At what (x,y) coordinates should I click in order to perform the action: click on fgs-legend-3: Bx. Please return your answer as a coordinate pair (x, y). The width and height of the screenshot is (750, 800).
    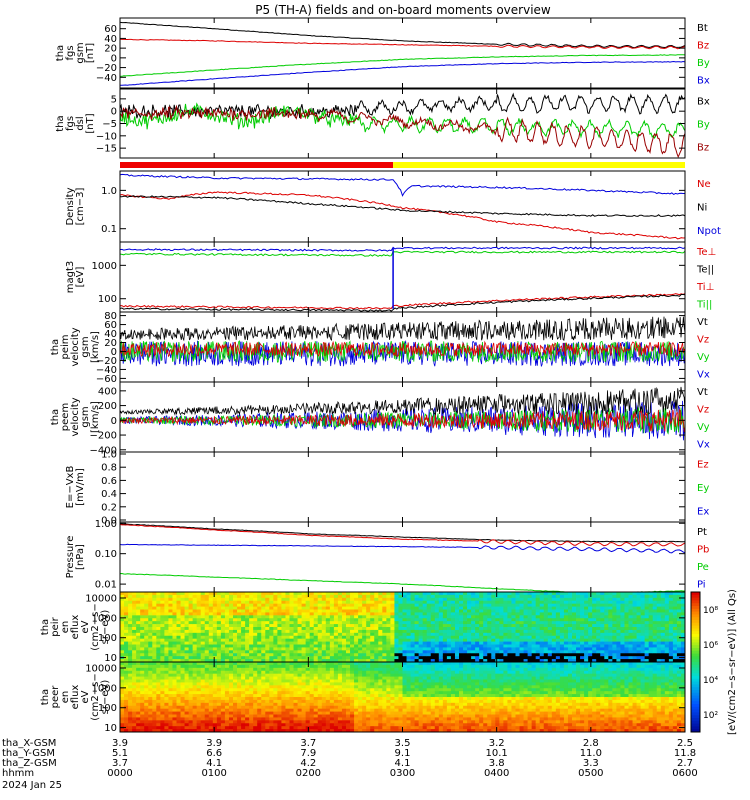
    Looking at the image, I should click on (703, 80).